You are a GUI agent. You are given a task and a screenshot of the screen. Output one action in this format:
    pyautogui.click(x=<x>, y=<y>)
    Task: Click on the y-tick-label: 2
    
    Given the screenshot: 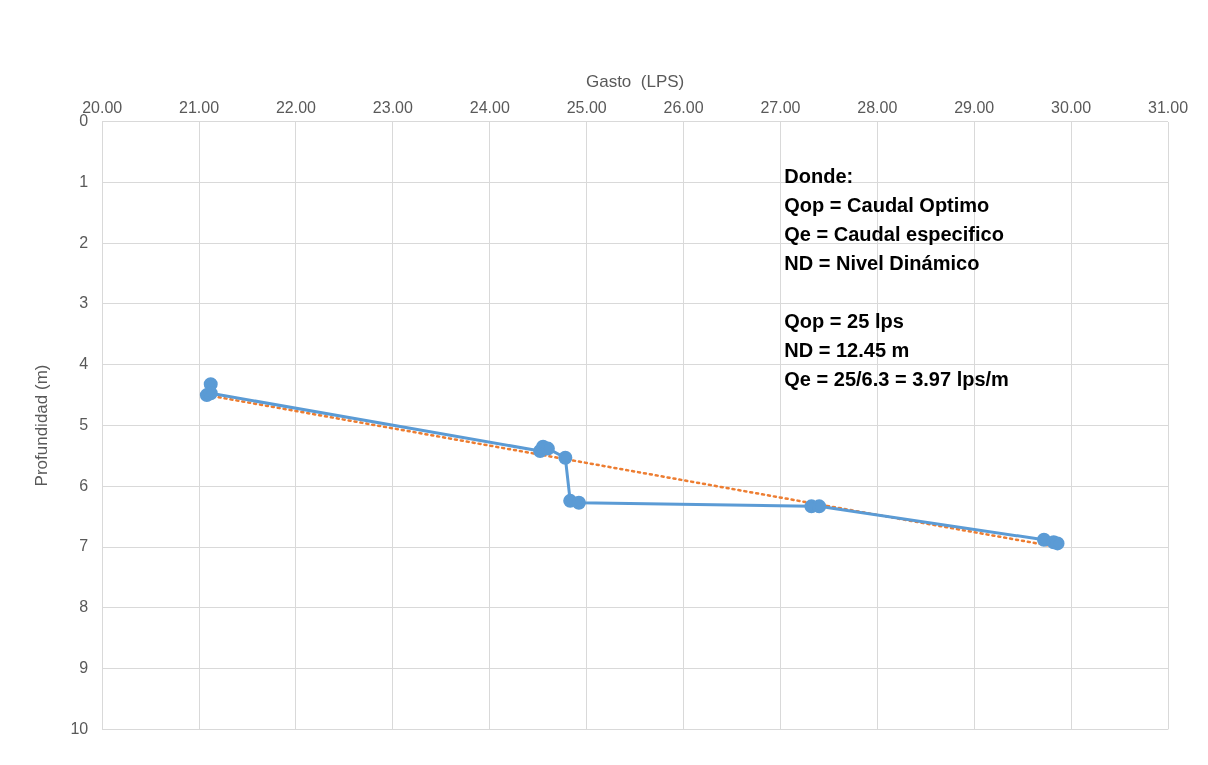 What is the action you would take?
    pyautogui.click(x=84, y=242)
    